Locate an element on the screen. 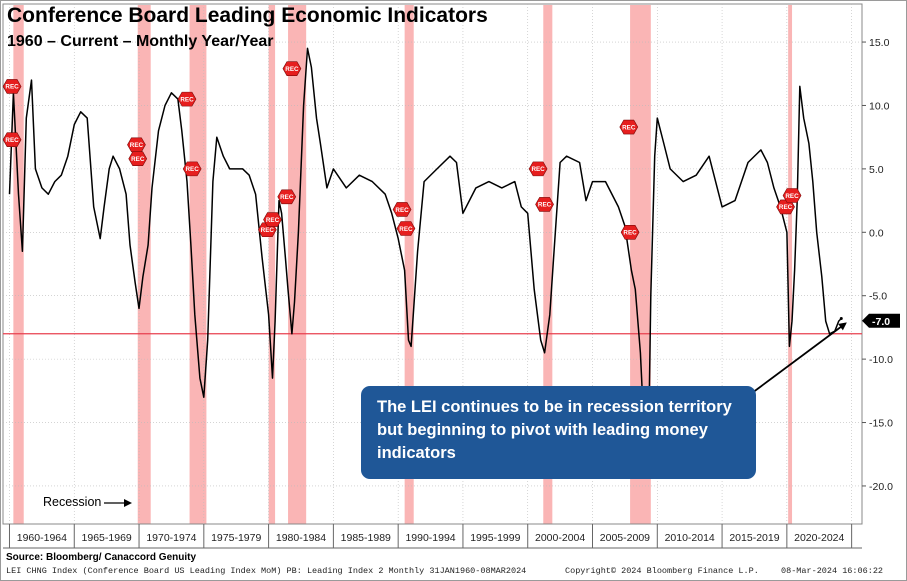 The width and height of the screenshot is (907, 581). x-tick-label: 1990-1994 is located at coordinates (430, 538).